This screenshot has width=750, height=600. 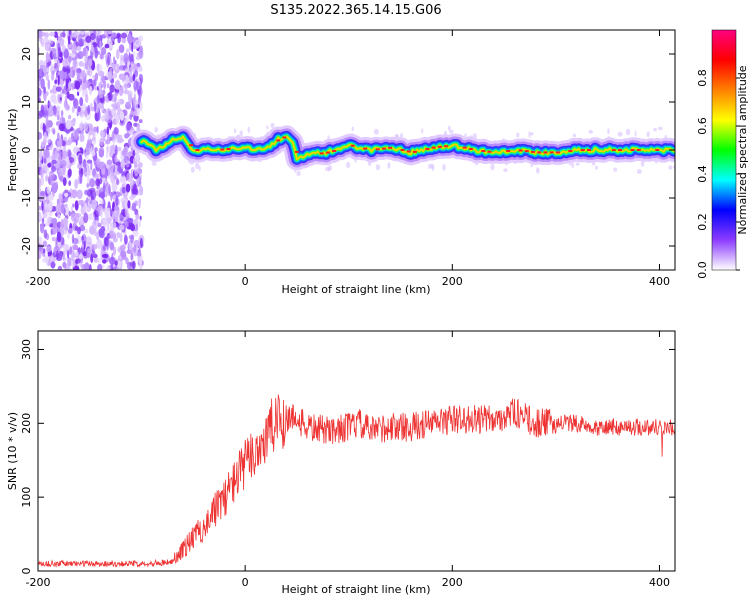 I want to click on y-tick-label: 300, so click(x=26, y=349).